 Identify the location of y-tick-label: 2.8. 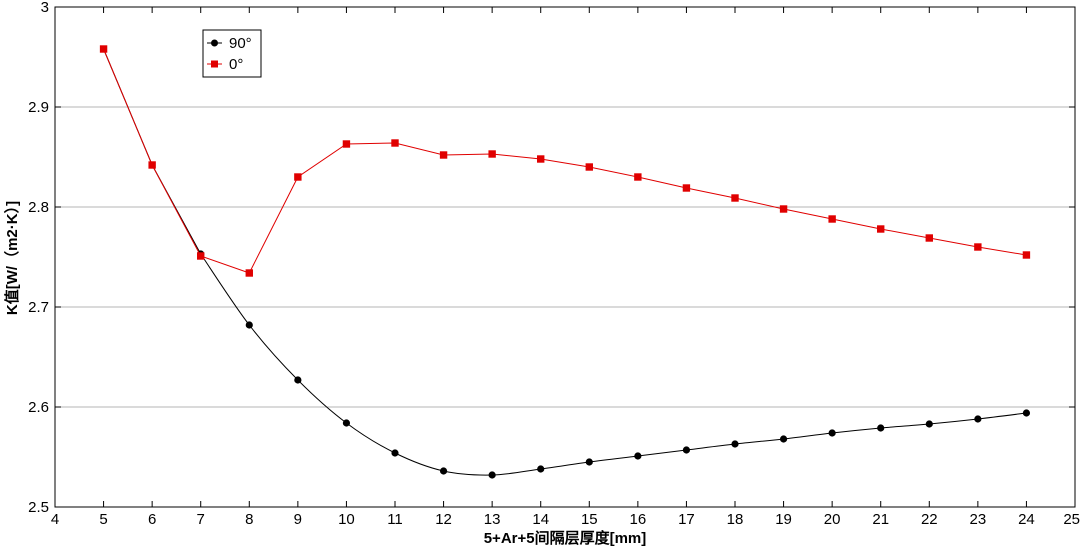
(38, 207).